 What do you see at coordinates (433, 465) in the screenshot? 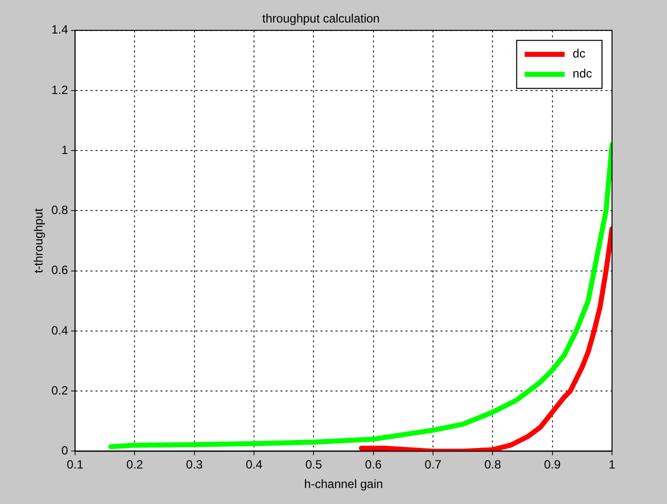
I see `x-tick-label: 0.7` at bounding box center [433, 465].